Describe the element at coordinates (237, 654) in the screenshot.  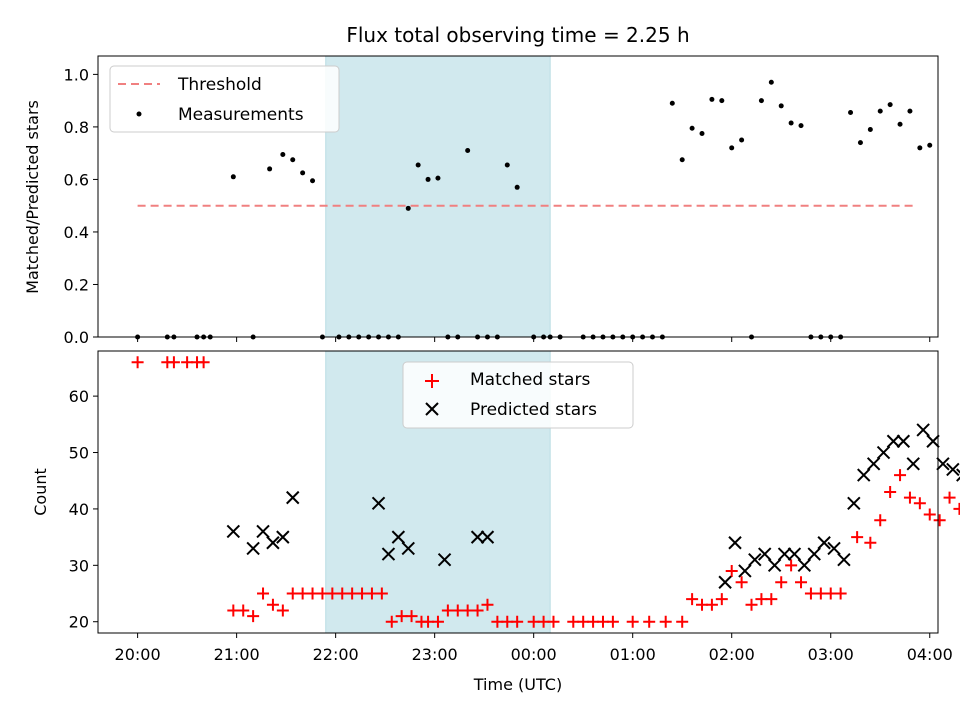
I see `bottom-x-tick-label: 21:00` at that location.